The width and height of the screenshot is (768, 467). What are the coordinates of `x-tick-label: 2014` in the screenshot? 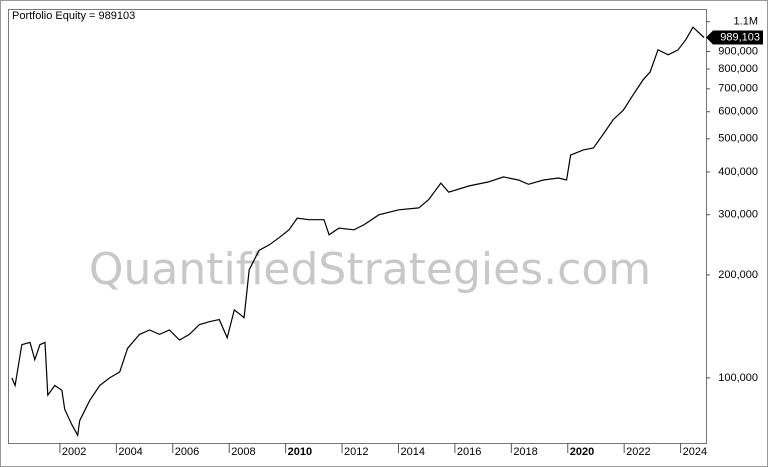 It's located at (412, 452).